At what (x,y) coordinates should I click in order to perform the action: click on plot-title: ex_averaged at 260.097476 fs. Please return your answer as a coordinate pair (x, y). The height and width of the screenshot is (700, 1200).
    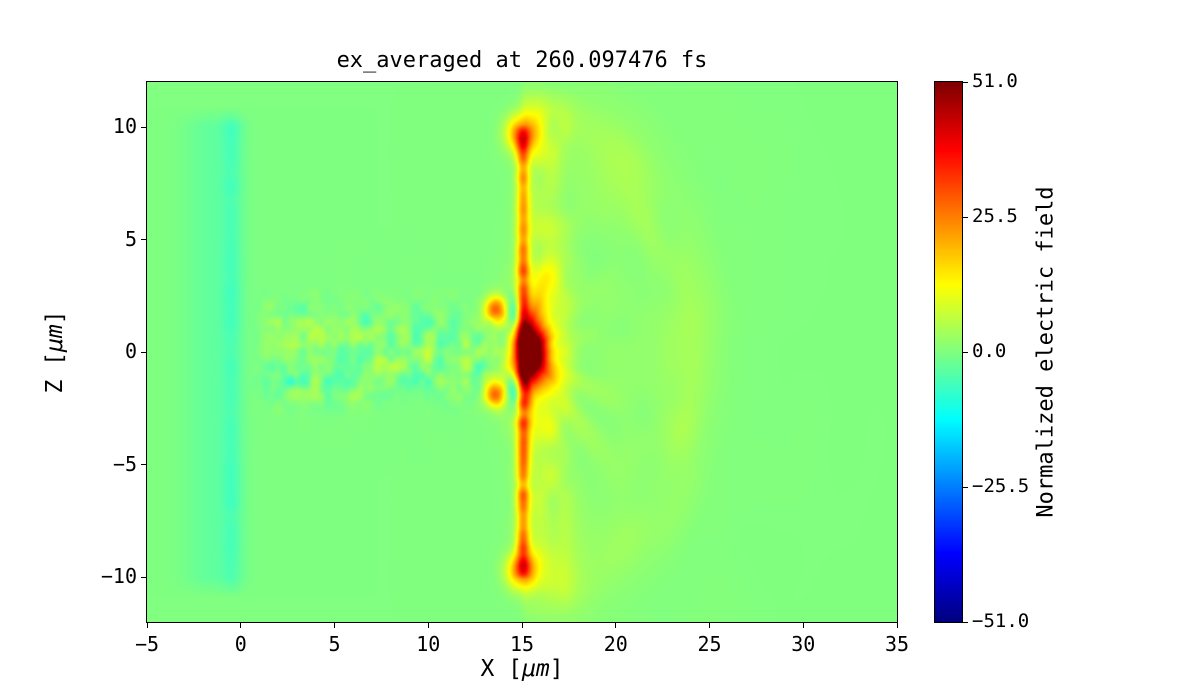
    Looking at the image, I should click on (522, 60).